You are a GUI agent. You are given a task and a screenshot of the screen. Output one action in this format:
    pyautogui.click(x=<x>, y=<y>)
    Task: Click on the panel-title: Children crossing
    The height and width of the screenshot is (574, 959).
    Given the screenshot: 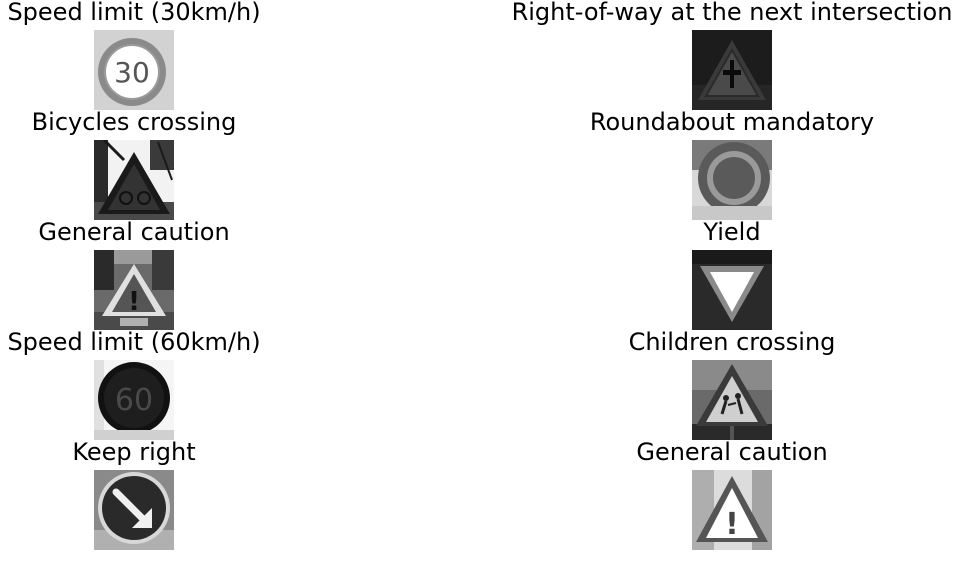 What is the action you would take?
    pyautogui.click(x=732, y=342)
    